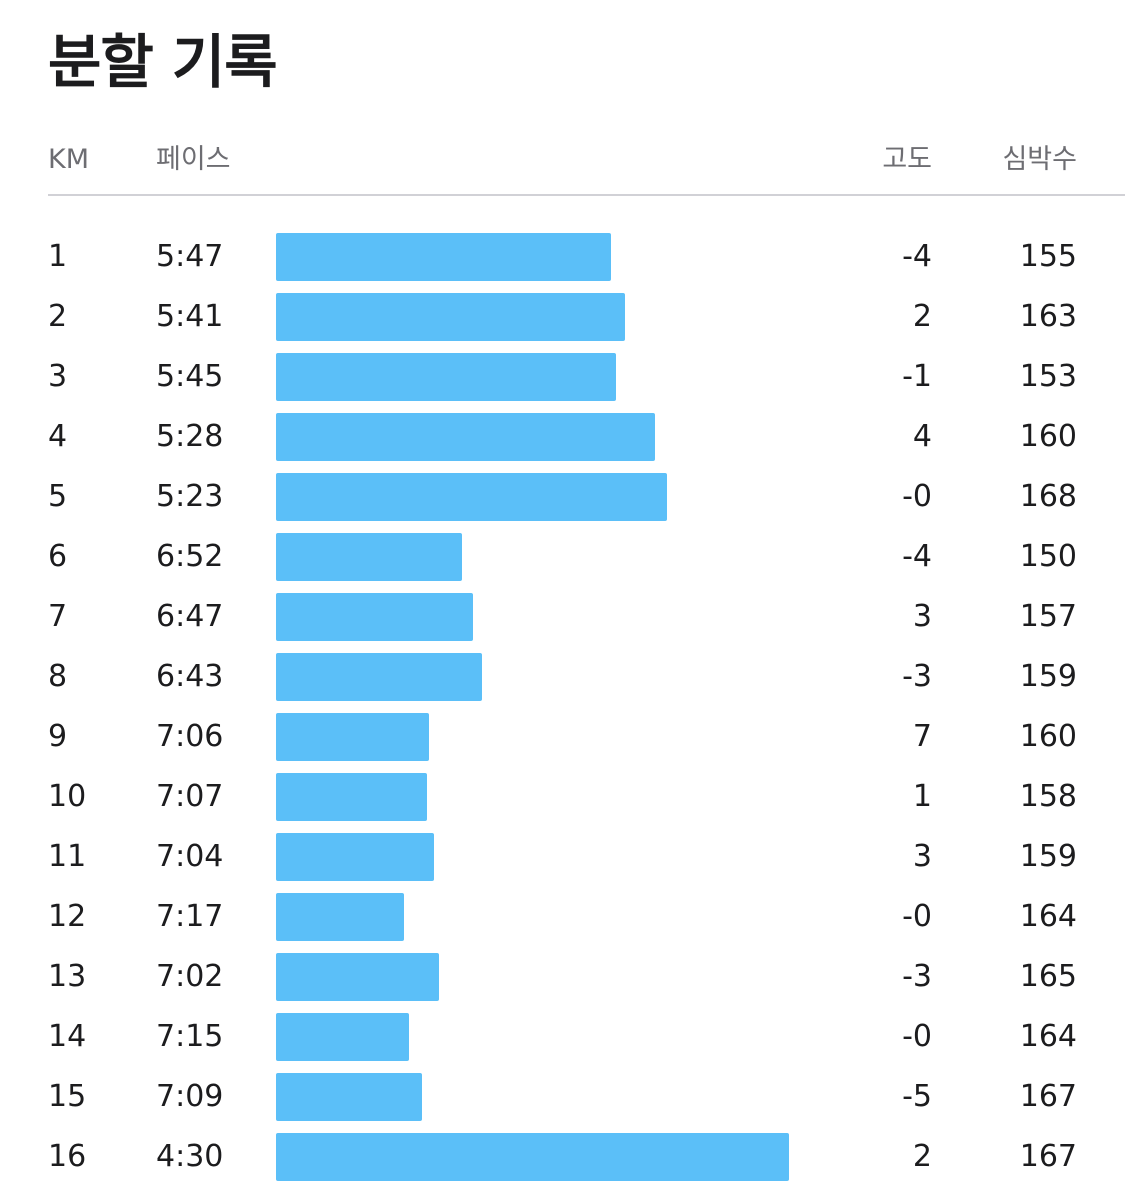  What do you see at coordinates (1048, 256) in the screenshot?
I see `split-heart-rate: 155` at bounding box center [1048, 256].